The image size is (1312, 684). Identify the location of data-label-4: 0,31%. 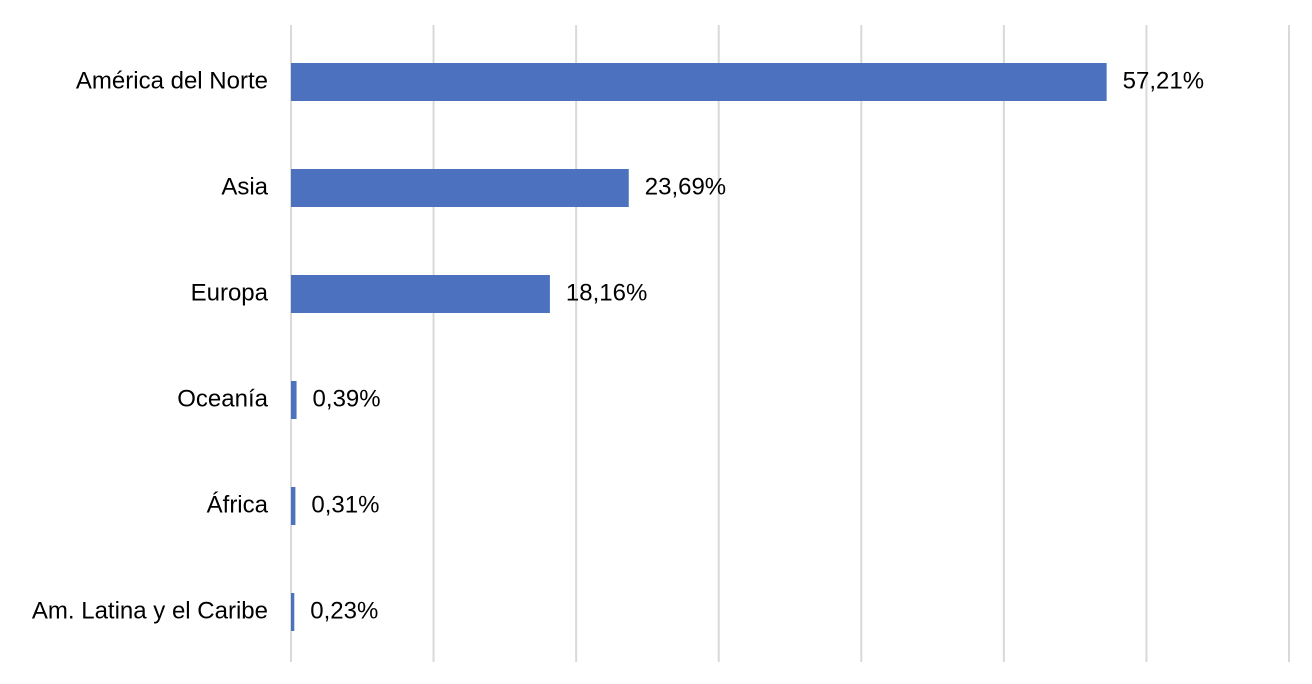
(345, 504).